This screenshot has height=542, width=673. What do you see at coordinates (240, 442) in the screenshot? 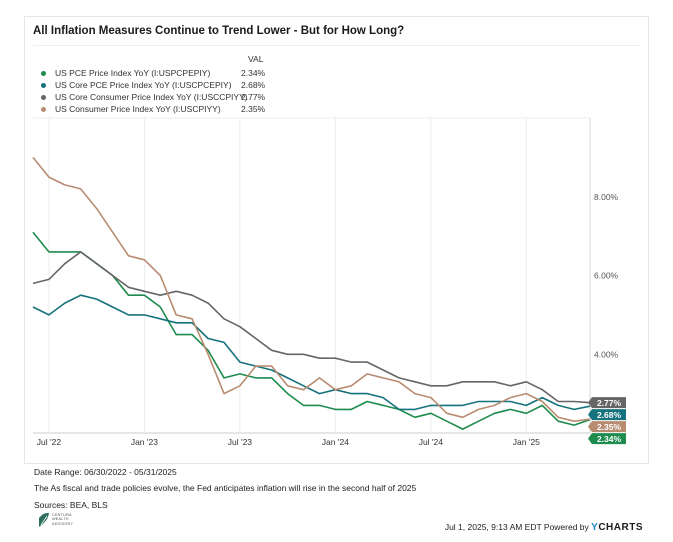
I see `x-tick-label: Jul '23` at bounding box center [240, 442].